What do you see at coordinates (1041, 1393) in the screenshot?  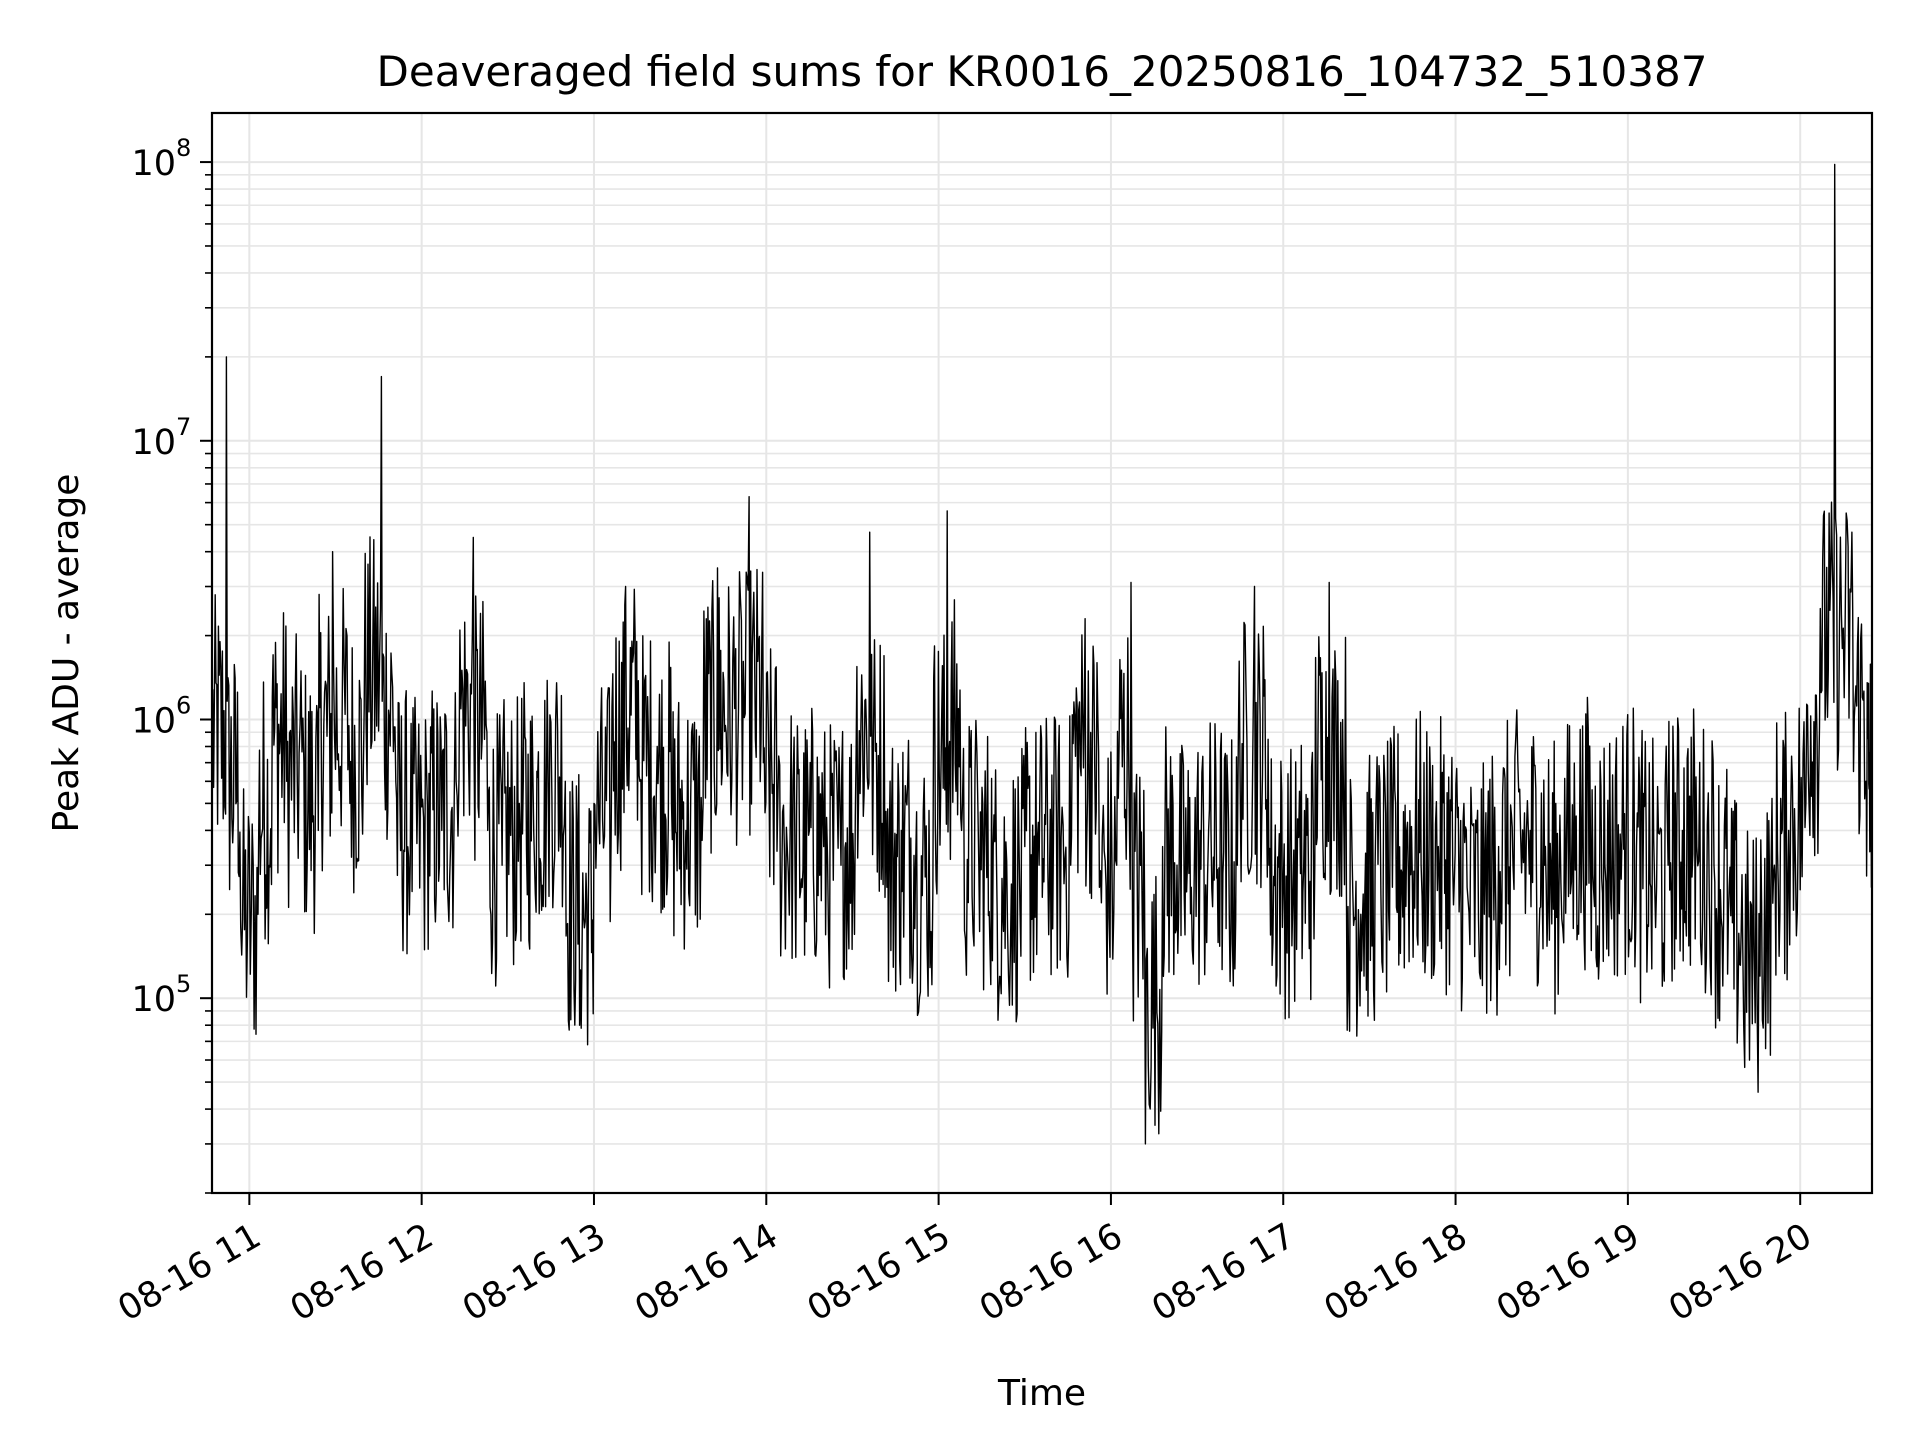 I see `x-axis-label: Time` at bounding box center [1041, 1393].